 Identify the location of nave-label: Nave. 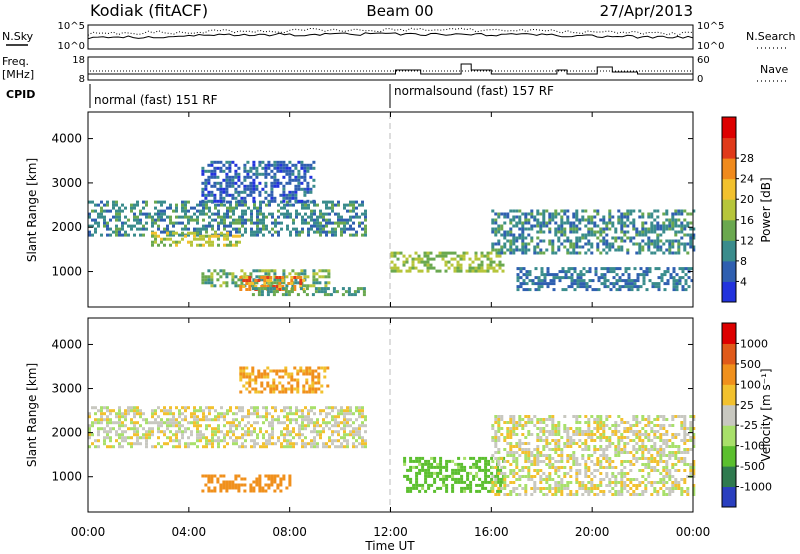
(774, 69).